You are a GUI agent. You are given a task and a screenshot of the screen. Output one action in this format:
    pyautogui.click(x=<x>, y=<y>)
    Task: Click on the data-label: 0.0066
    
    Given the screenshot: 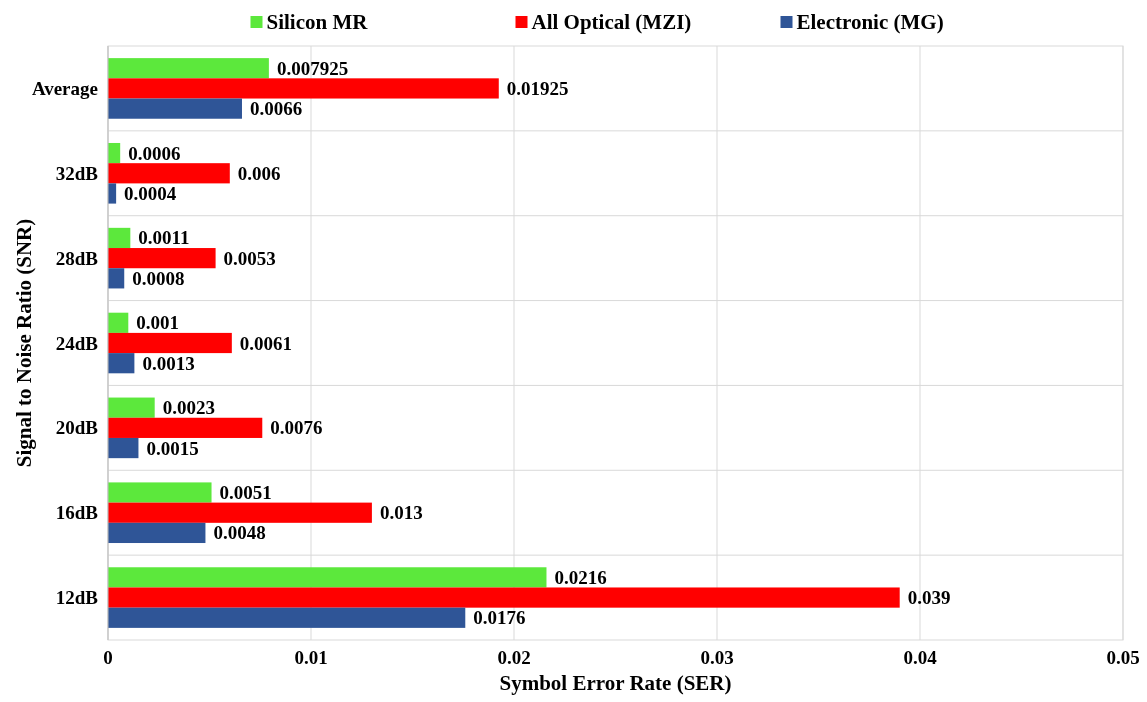 What is the action you would take?
    pyautogui.click(x=276, y=109)
    